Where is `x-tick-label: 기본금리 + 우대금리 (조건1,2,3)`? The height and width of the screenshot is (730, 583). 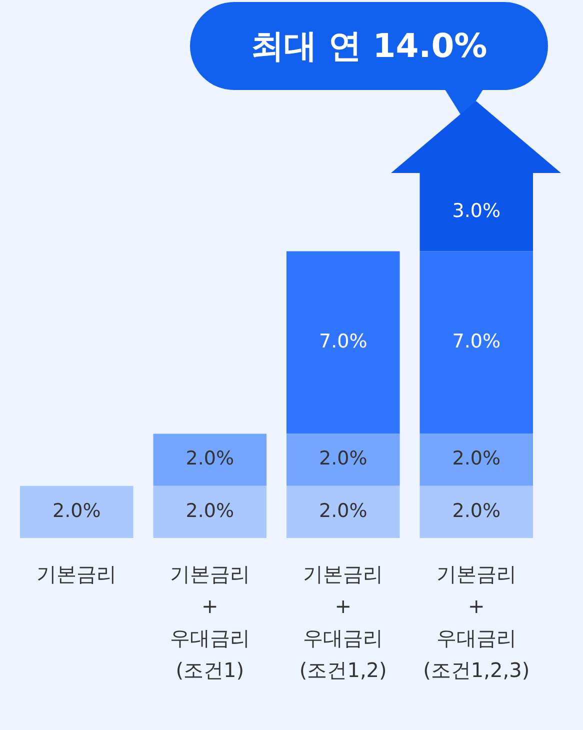 x-tick-label: 기본금리 + 우대금리 (조건1,2,3) is located at coordinates (476, 622).